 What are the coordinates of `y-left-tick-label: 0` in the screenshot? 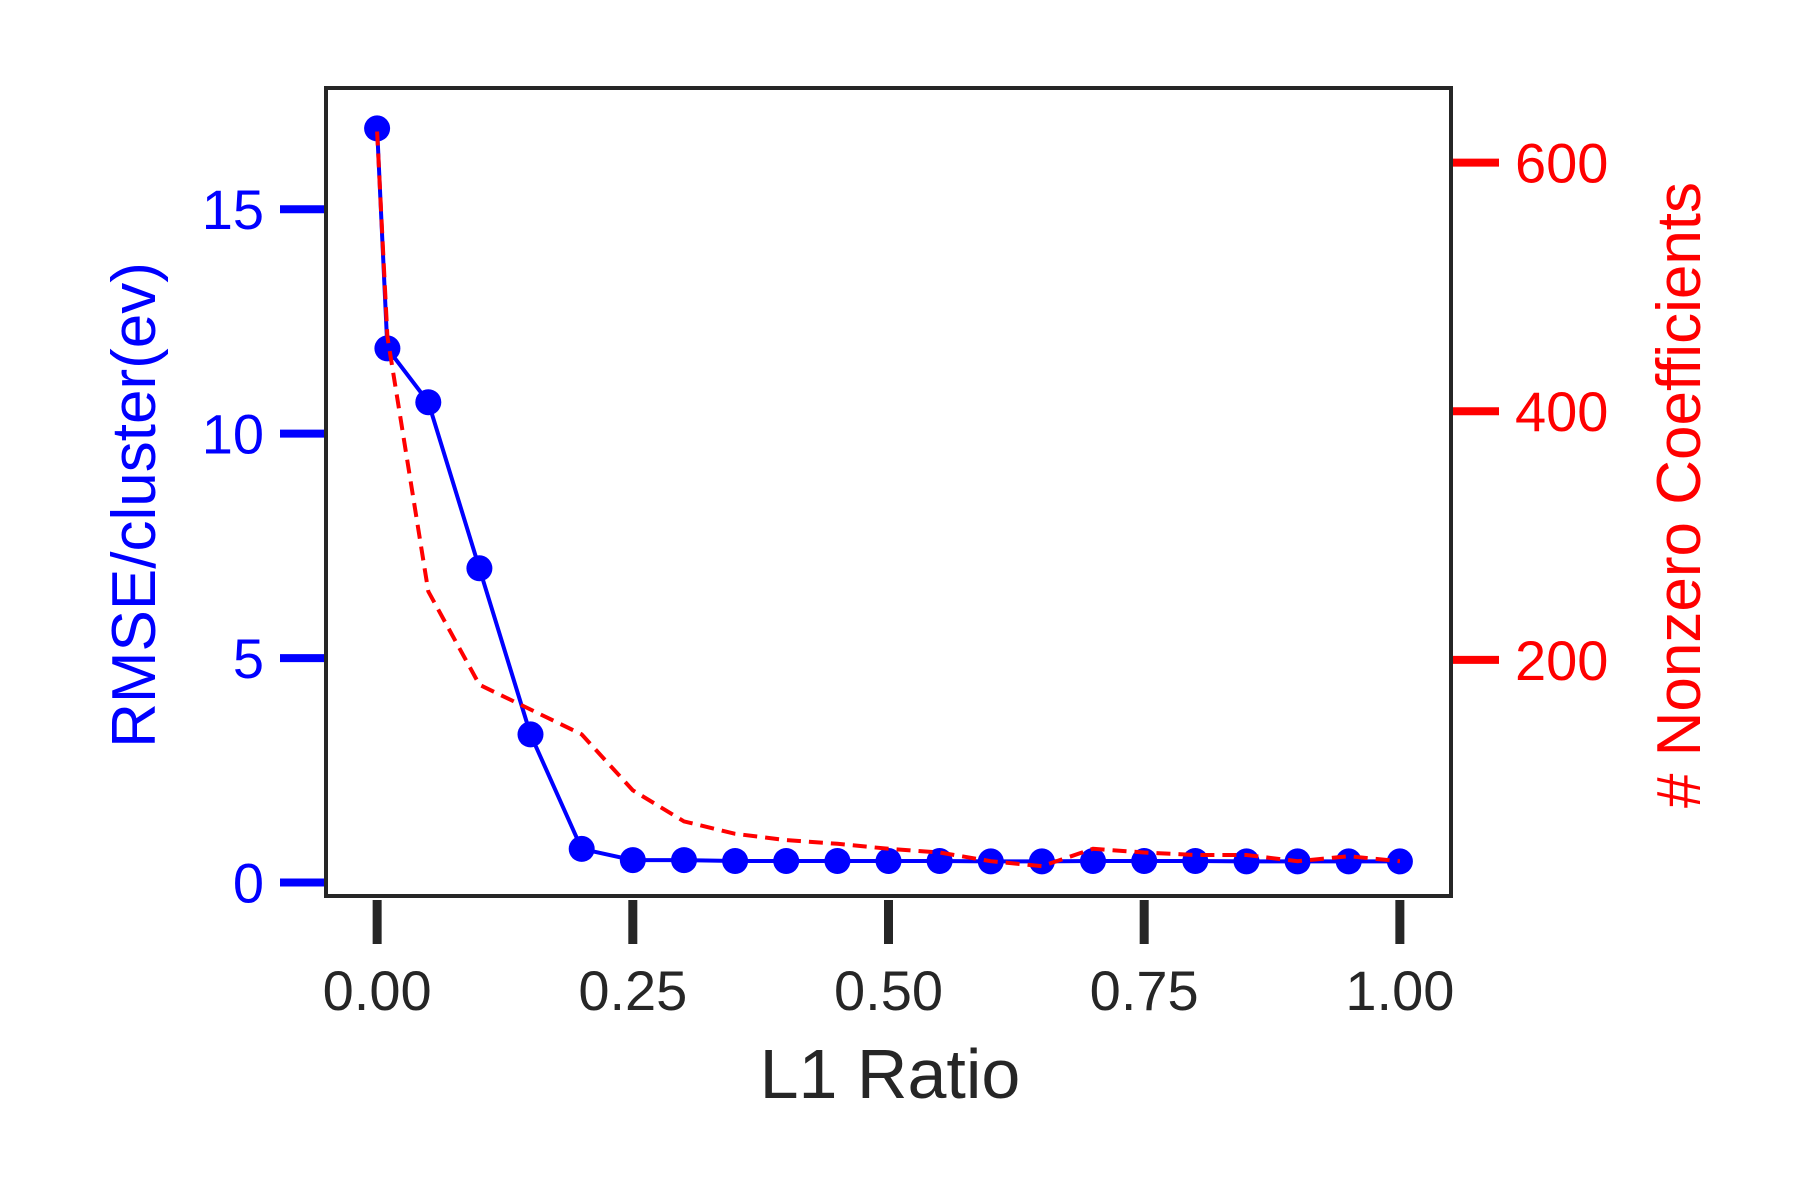 It's located at (248, 883).